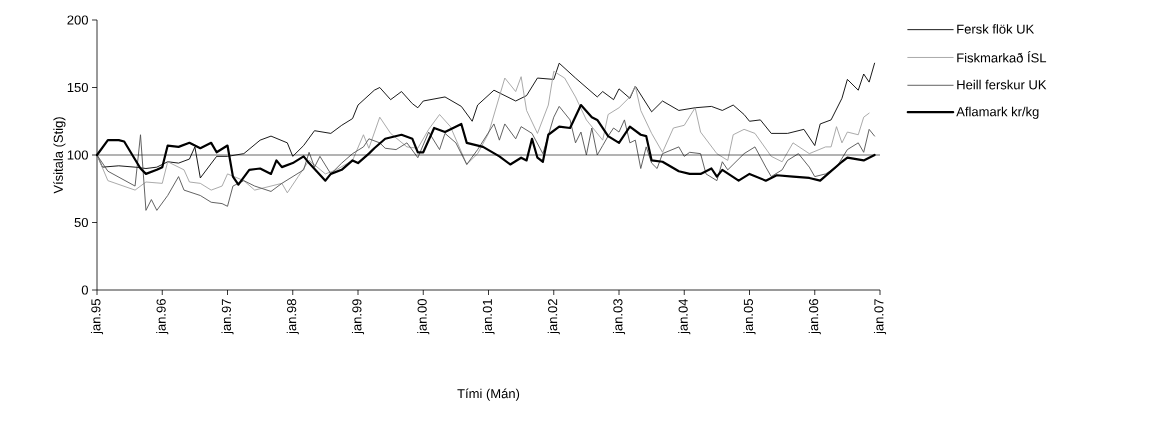  What do you see at coordinates (880, 317) in the screenshot?
I see `x-tick-label: jan.07` at bounding box center [880, 317].